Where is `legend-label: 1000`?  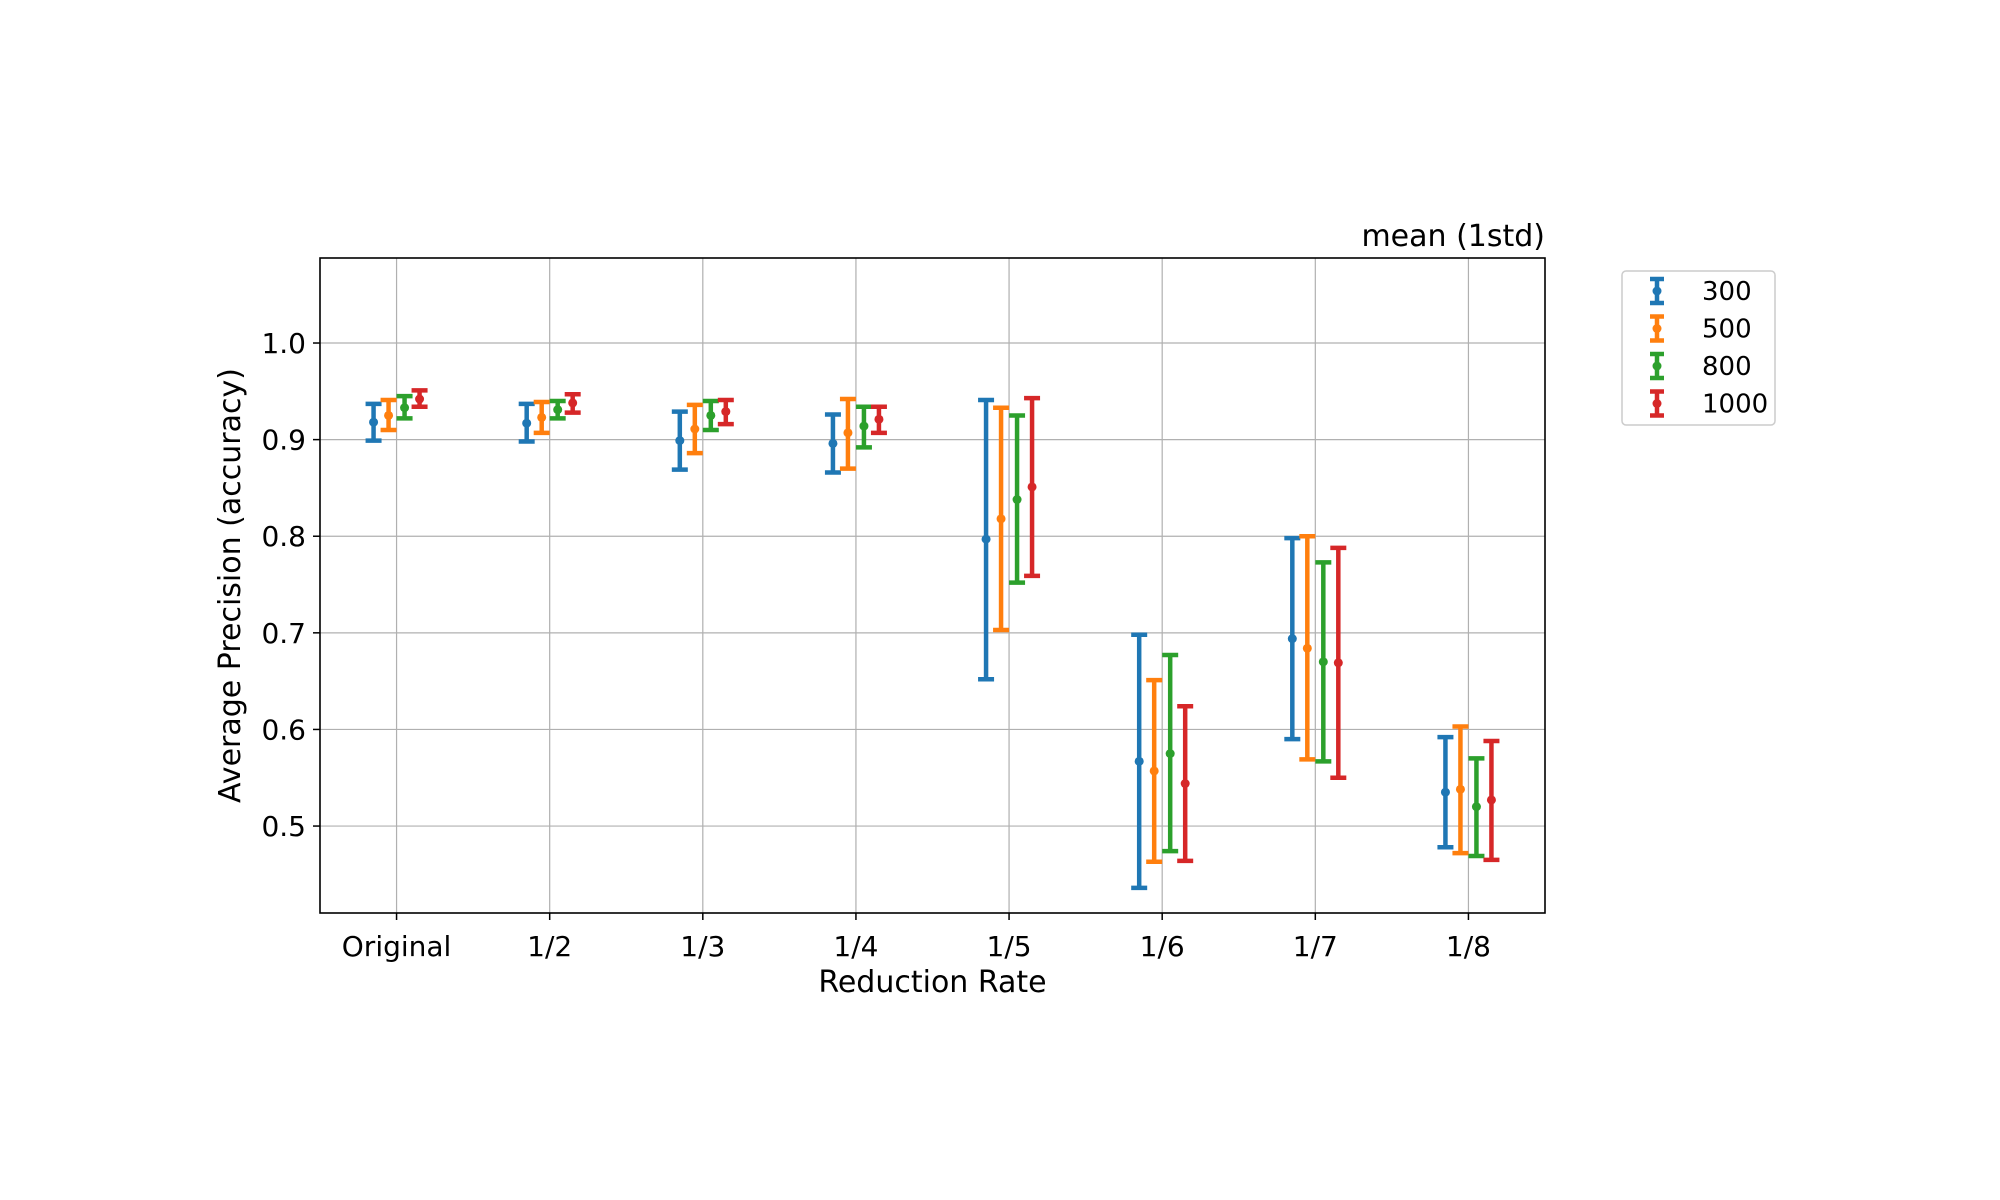
legend-label: 1000 is located at coordinates (1735, 405).